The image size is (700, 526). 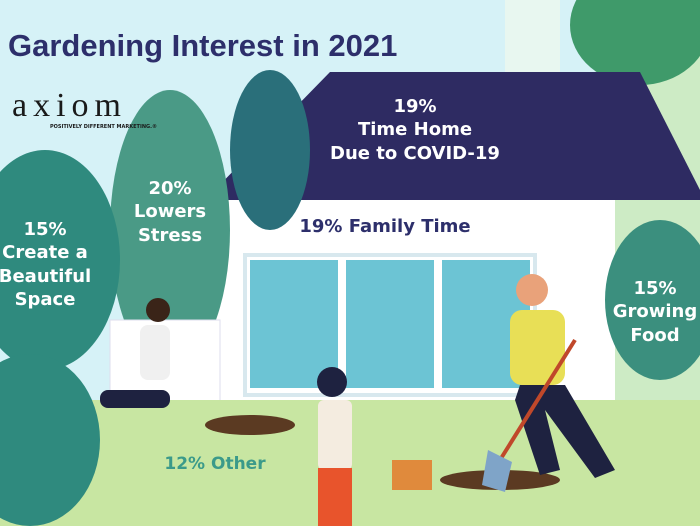 I want to click on line: Time Home, so click(x=415, y=130).